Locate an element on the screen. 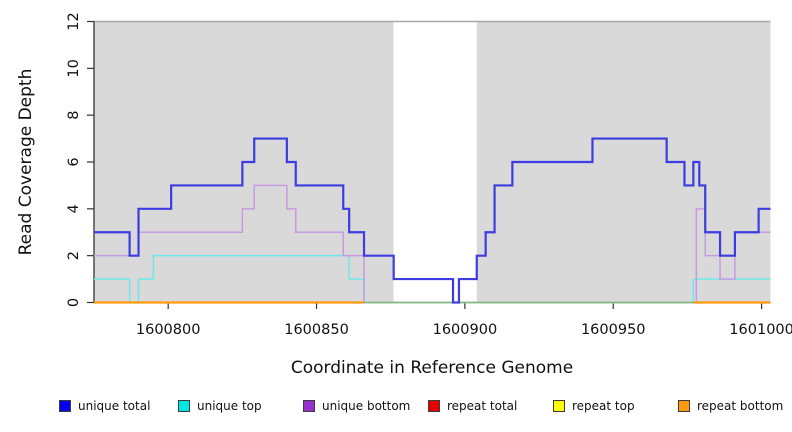 The height and width of the screenshot is (432, 792). legend-label: repeat total is located at coordinates (482, 406).